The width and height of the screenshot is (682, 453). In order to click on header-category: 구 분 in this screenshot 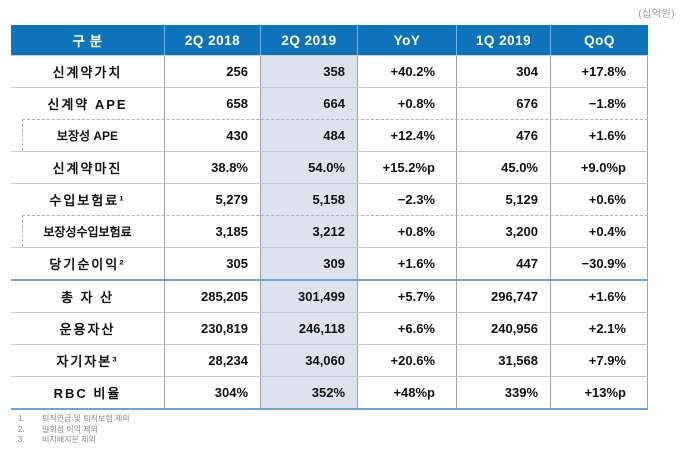, I will do `click(88, 40)`.